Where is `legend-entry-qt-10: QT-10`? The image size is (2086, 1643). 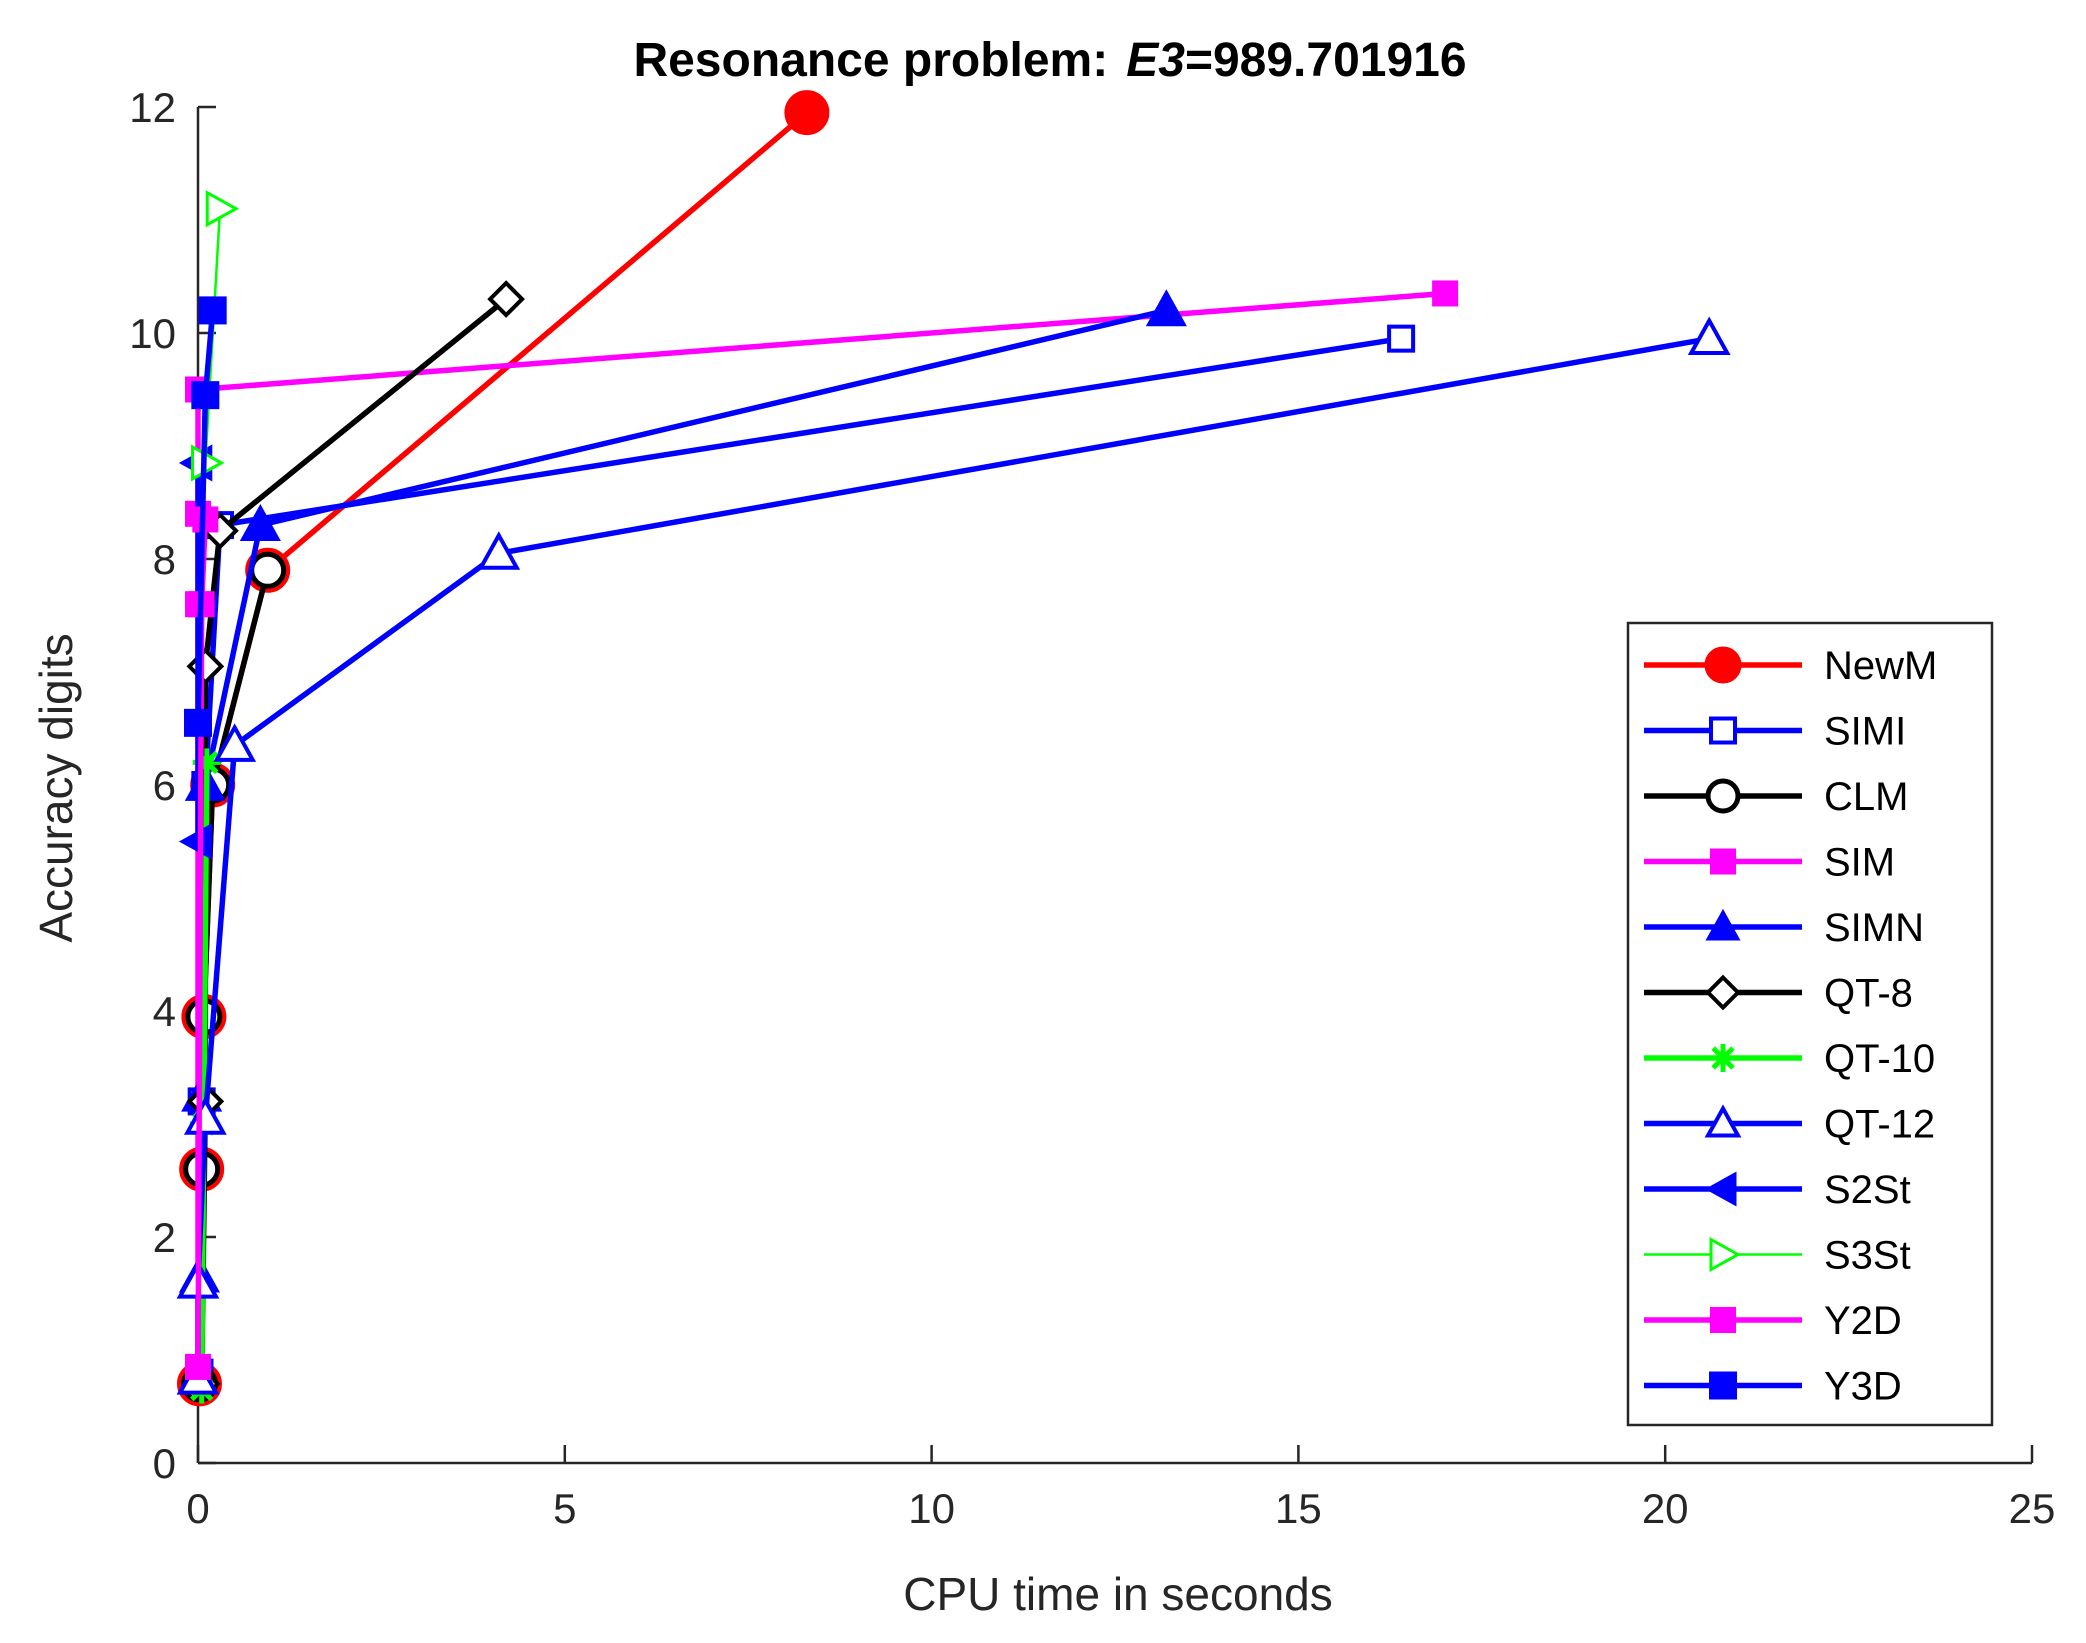
legend-entry-qt-10: QT-10 is located at coordinates (1789, 1059).